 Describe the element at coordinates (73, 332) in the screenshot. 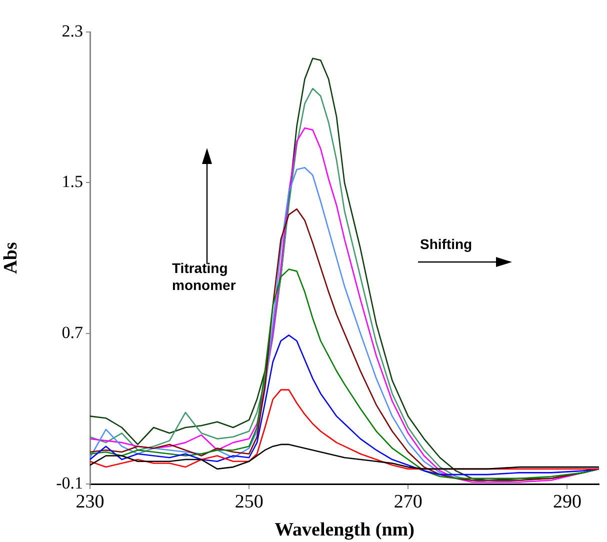

I see `y-tick-label: 0.7` at that location.